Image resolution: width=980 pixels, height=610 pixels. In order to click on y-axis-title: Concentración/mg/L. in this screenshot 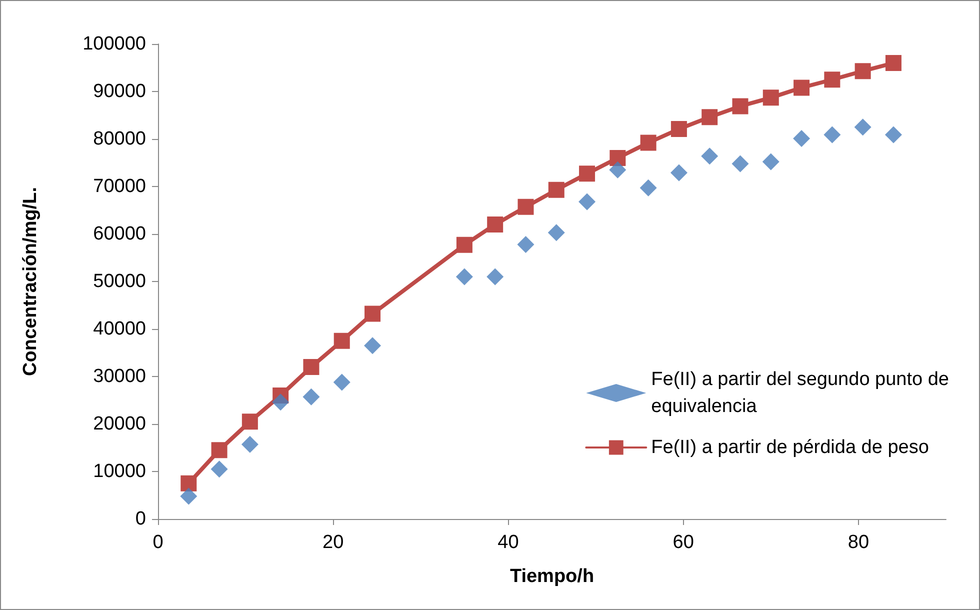, I will do `click(30, 281)`.